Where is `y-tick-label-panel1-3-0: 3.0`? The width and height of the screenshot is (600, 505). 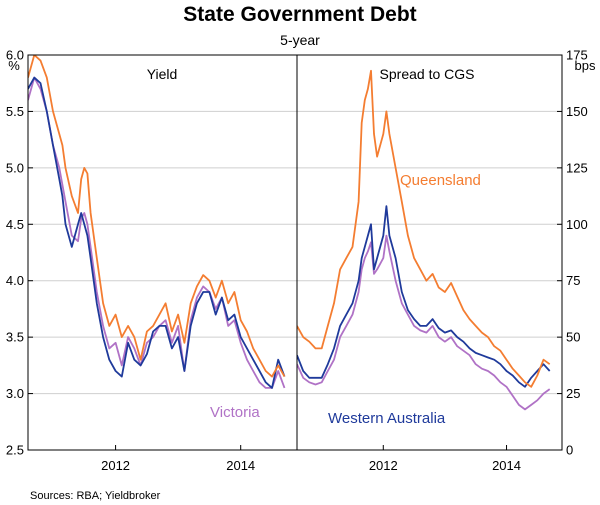
y-tick-label-panel1-3-0: 3.0 is located at coordinates (15, 393).